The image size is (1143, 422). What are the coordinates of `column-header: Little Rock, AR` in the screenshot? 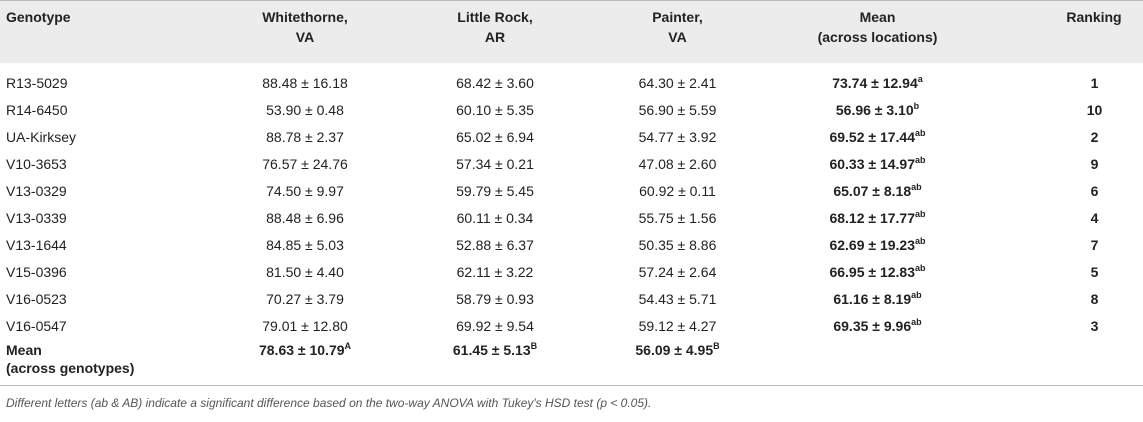 It's located at (495, 31).